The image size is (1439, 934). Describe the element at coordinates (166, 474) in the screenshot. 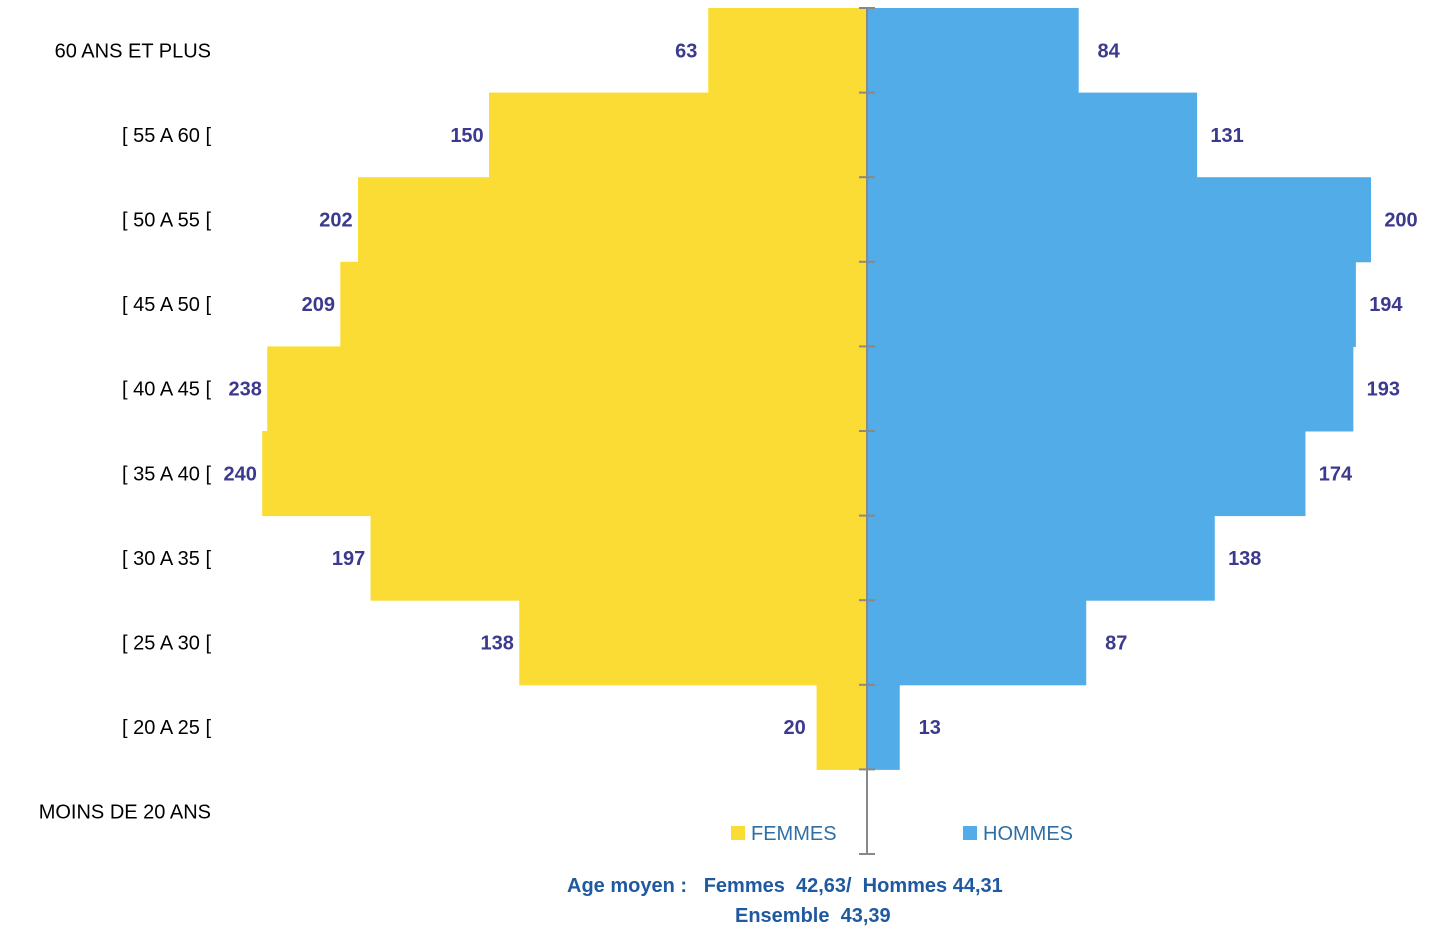

I see `category-label: [ 35 A 40 [` at that location.